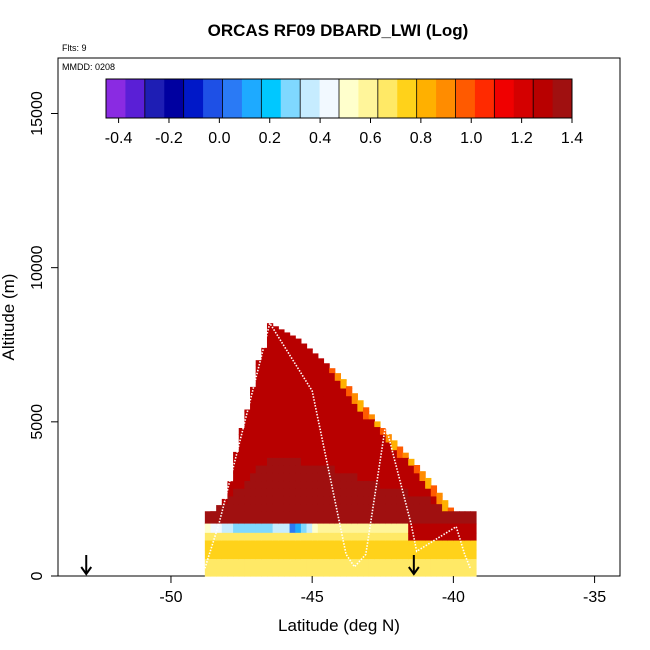  What do you see at coordinates (594, 597) in the screenshot?
I see `x-tick-label: -35` at bounding box center [594, 597].